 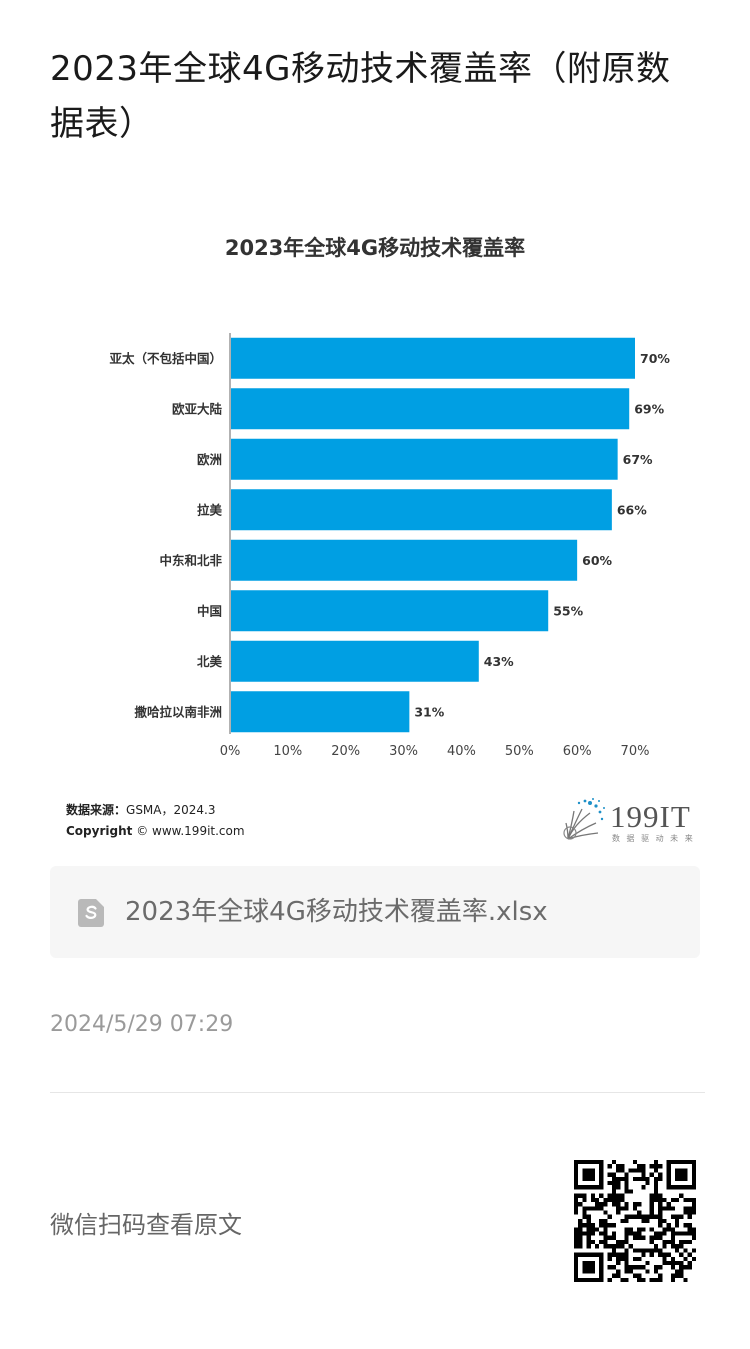 What do you see at coordinates (190, 560) in the screenshot?
I see `category-label: 中东和北非` at bounding box center [190, 560].